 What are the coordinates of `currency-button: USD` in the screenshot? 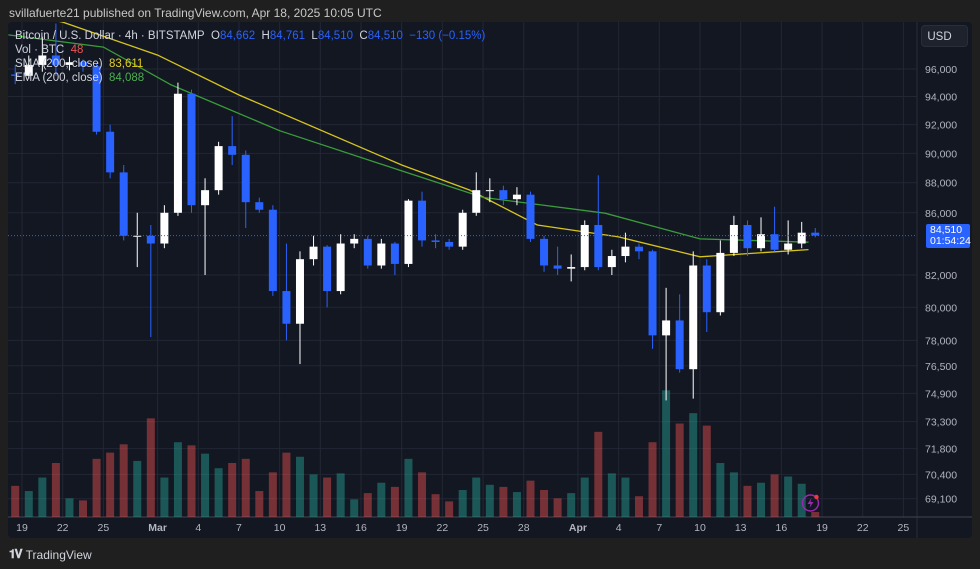 It's located at (944, 36).